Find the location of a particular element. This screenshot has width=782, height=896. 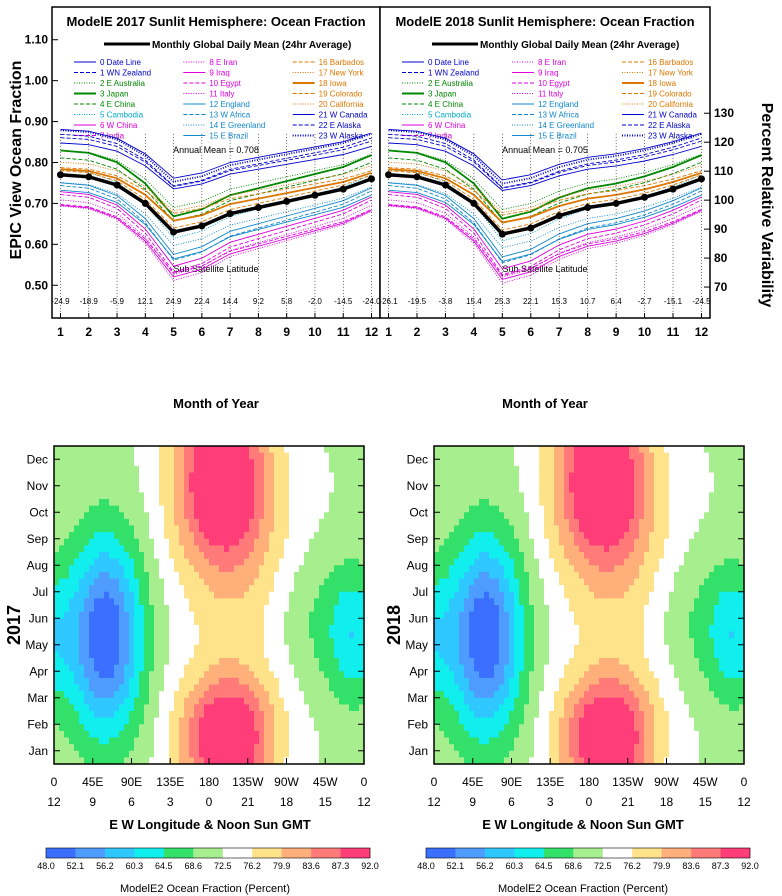

subsat-value: 14.4 is located at coordinates (230, 301).